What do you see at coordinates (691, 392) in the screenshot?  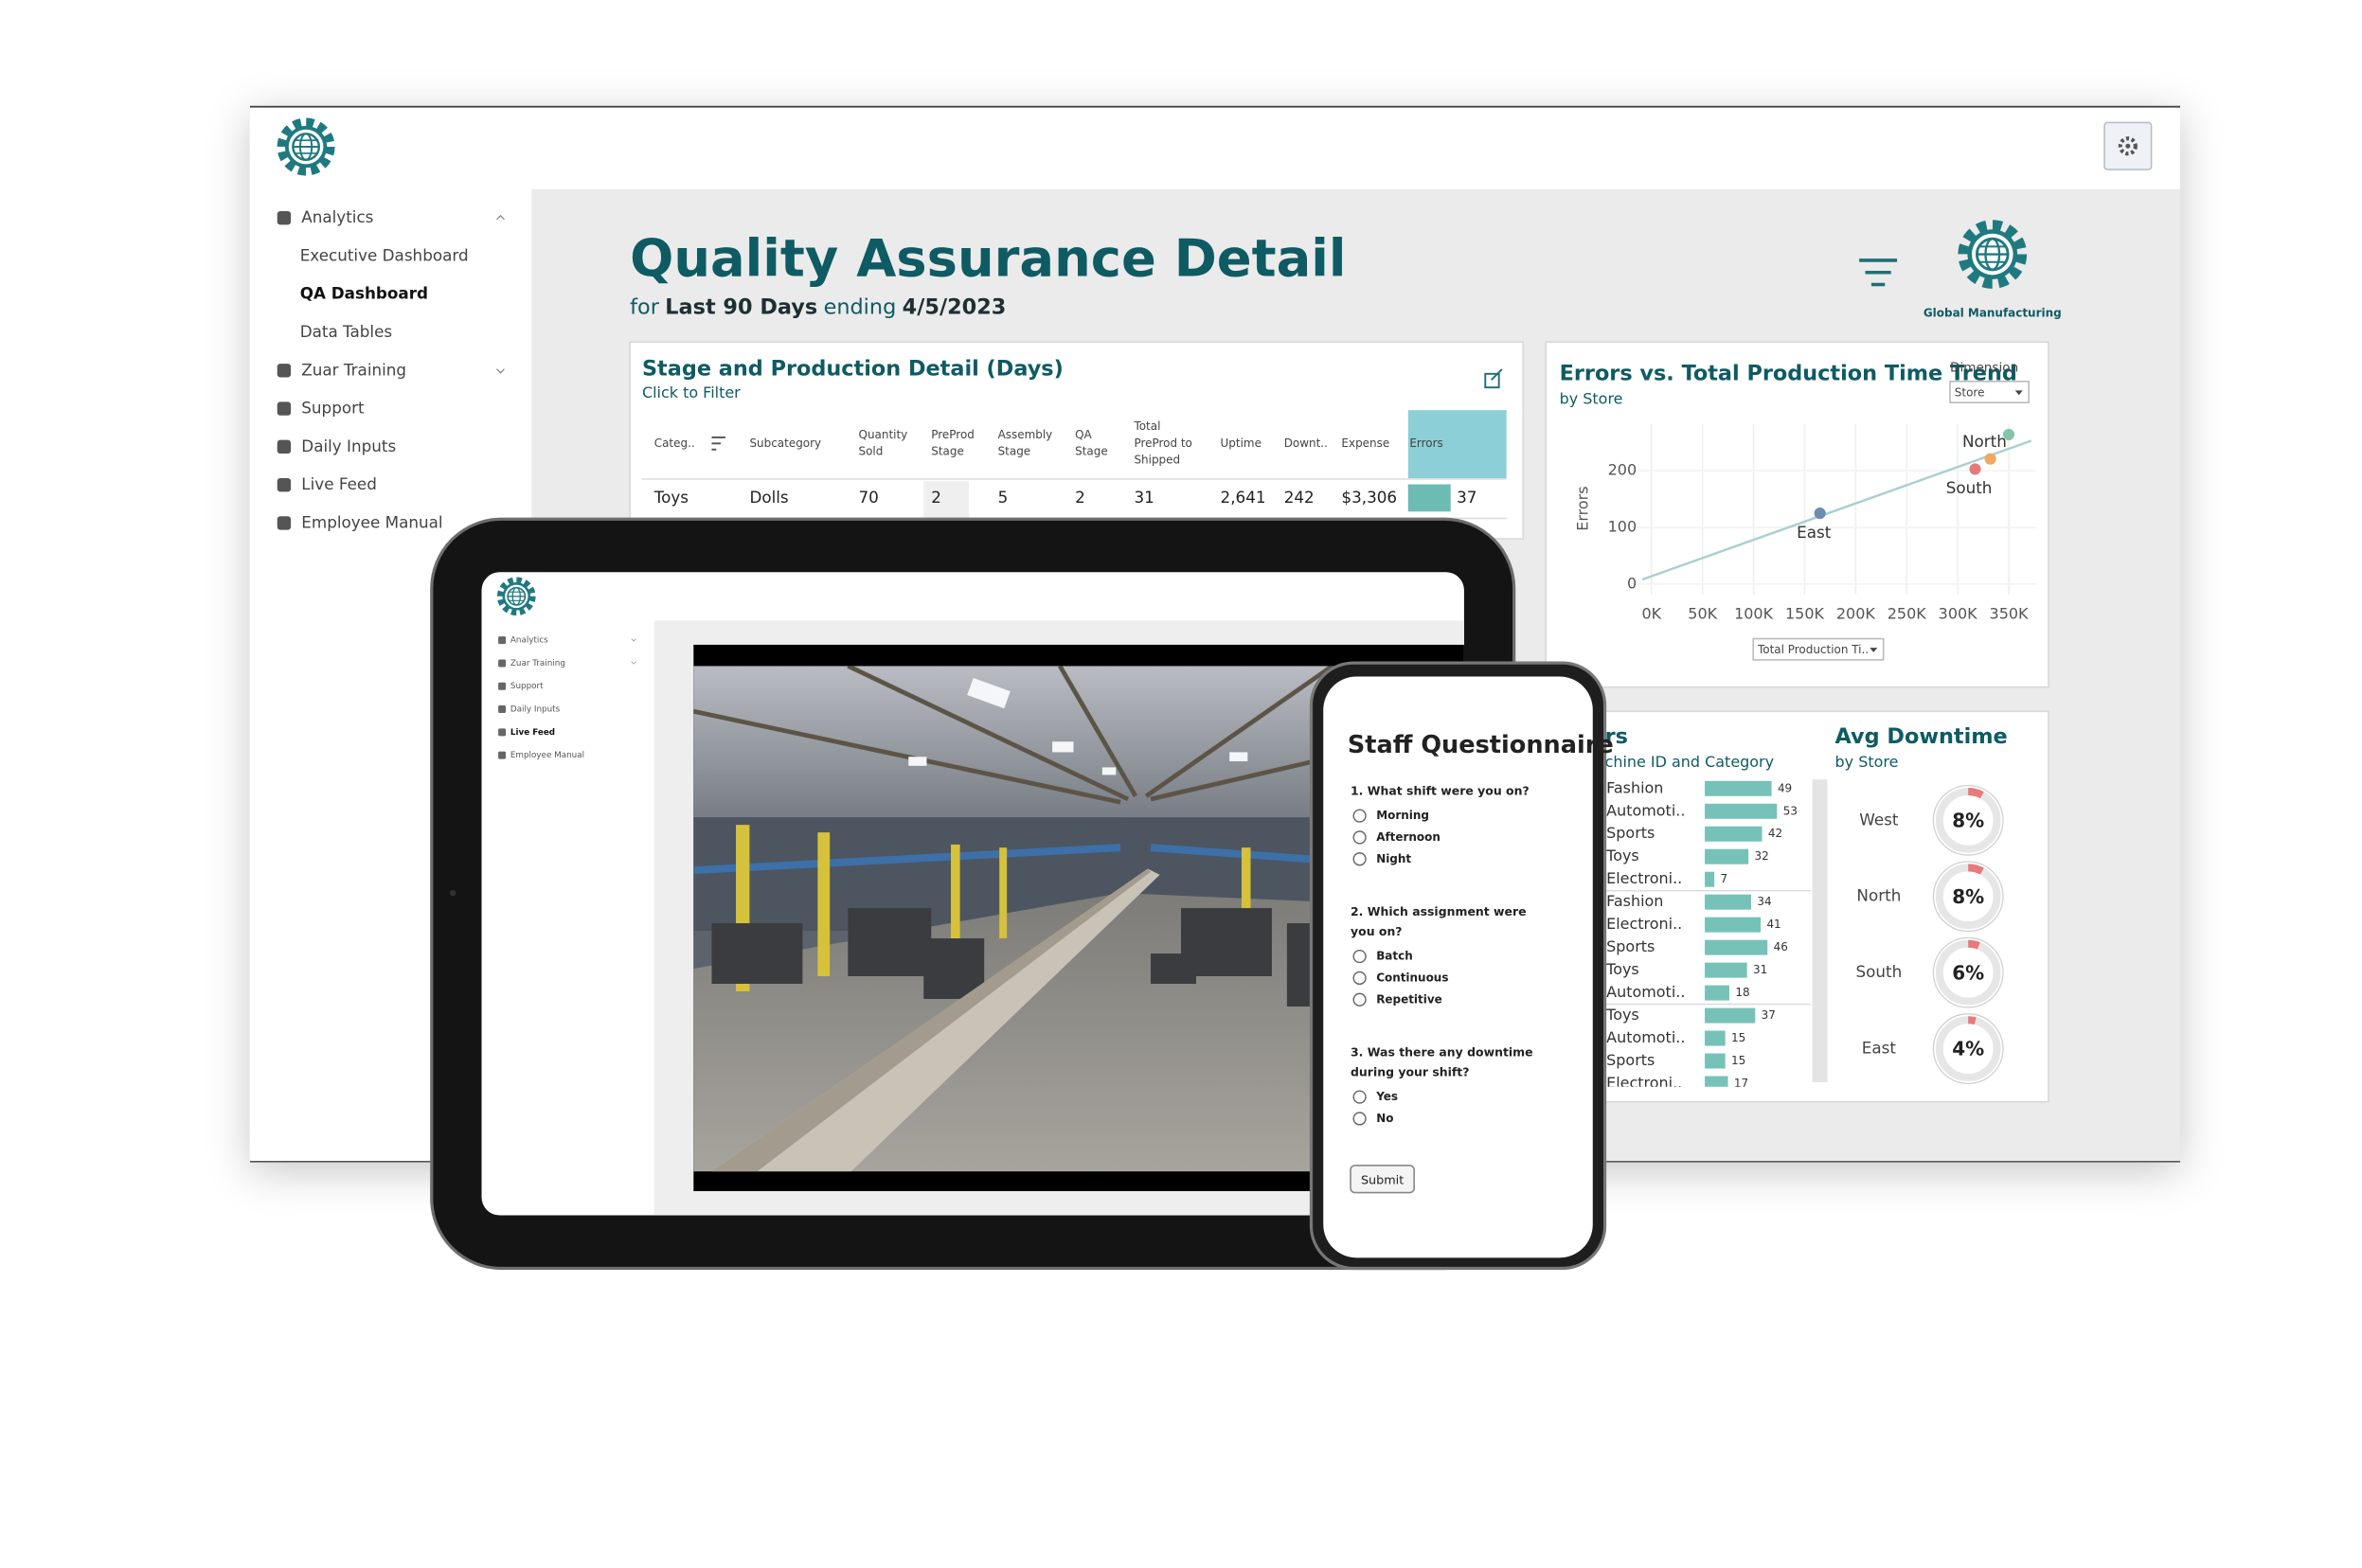 I see `card-subtitle: Click to Filter` at bounding box center [691, 392].